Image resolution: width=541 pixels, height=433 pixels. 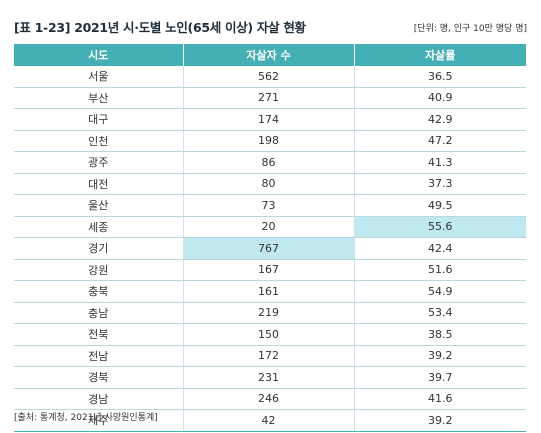 I want to click on cell-count: 174, so click(x=268, y=119).